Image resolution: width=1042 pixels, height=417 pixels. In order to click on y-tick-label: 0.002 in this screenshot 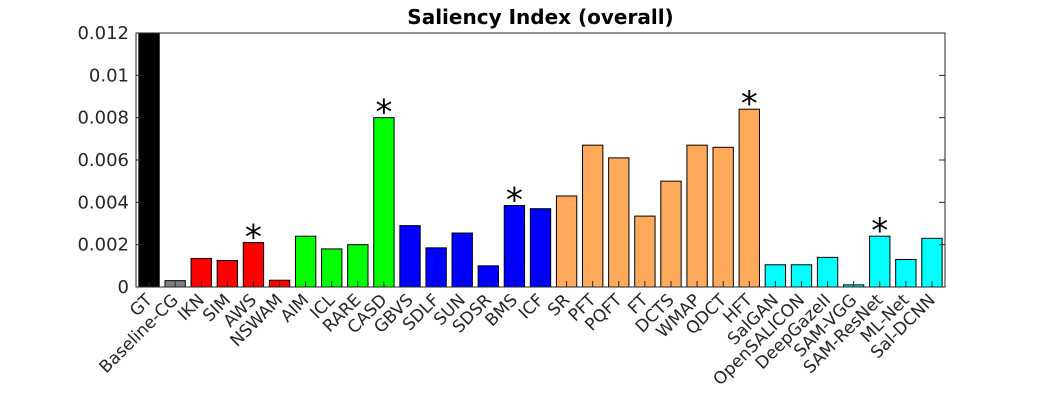, I will do `click(103, 245)`.